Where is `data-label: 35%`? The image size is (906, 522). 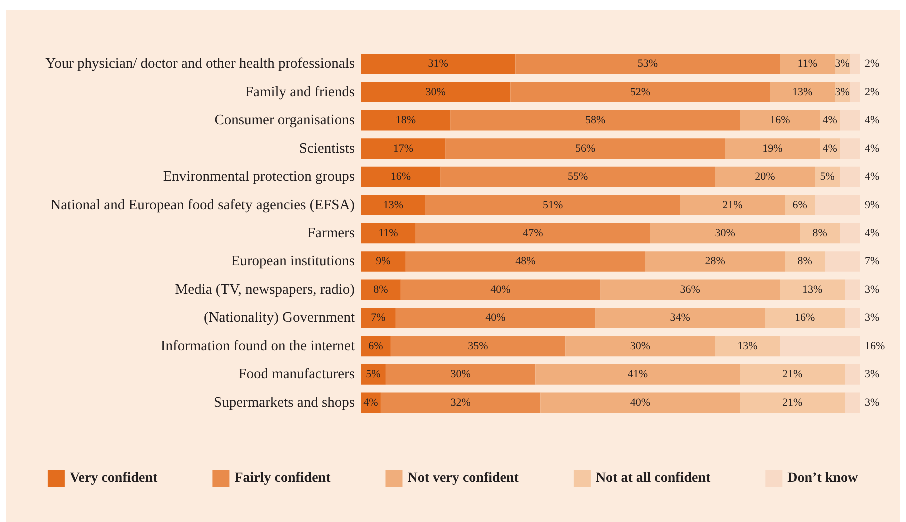
data-label: 35% is located at coordinates (478, 346).